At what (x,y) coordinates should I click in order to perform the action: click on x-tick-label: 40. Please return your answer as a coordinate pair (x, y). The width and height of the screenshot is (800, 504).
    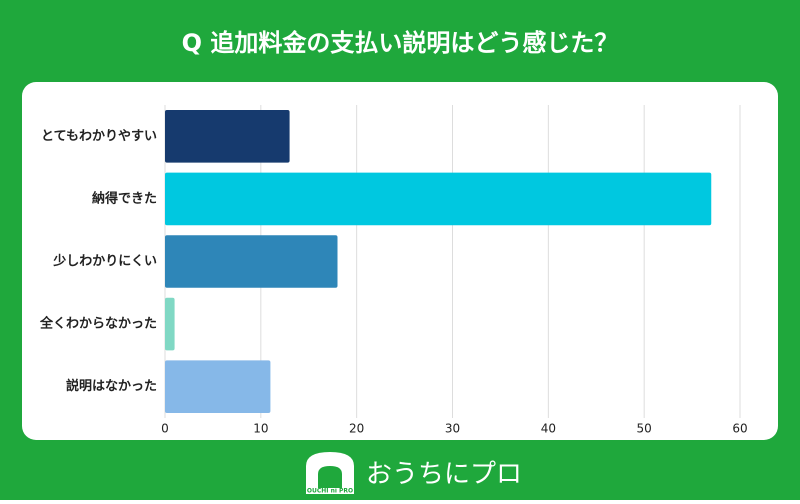
    Looking at the image, I should click on (548, 429).